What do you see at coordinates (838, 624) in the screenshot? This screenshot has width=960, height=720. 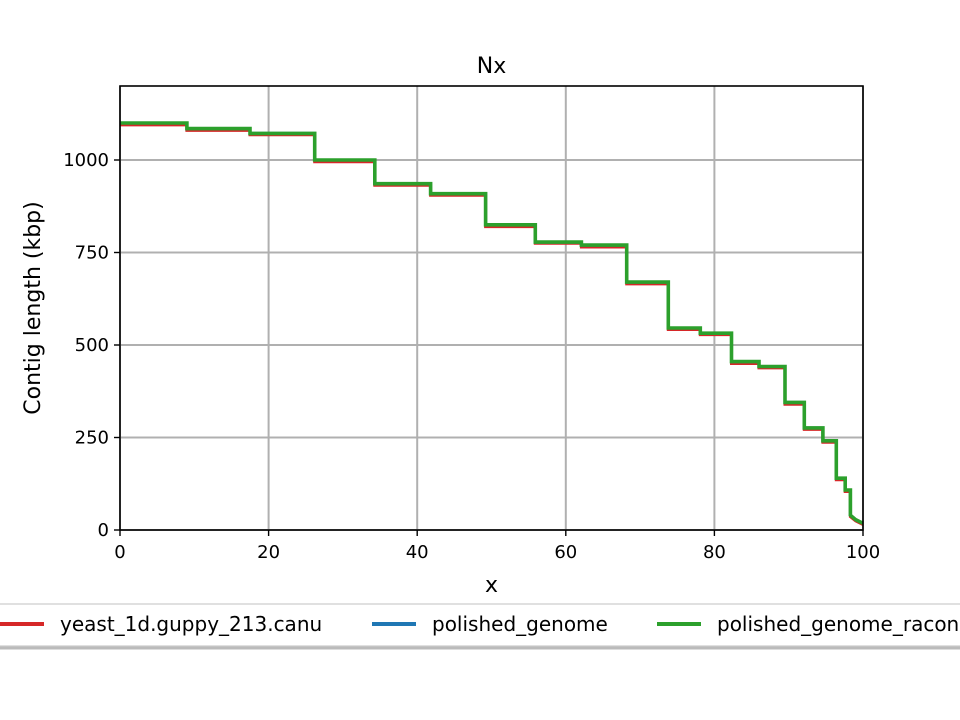 I see `legend-label: polished_genome_racon` at bounding box center [838, 624].